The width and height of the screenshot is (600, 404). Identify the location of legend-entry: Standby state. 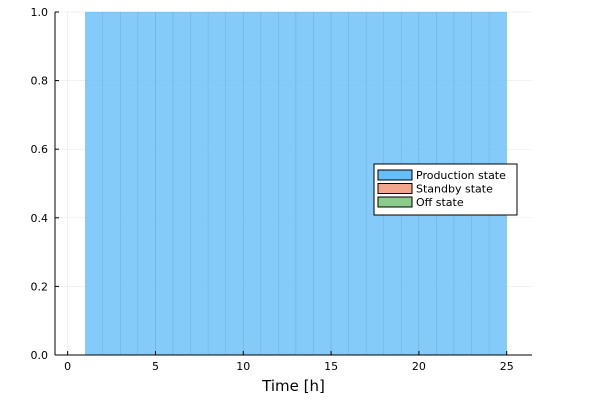
(454, 189).